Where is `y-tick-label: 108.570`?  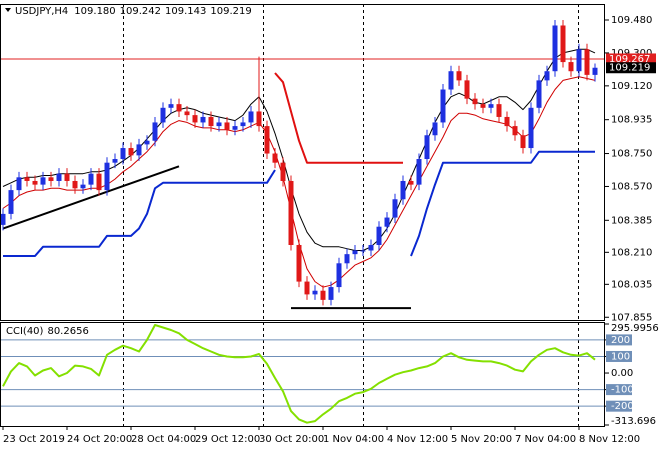 y-tick-label: 108.570 is located at coordinates (631, 186).